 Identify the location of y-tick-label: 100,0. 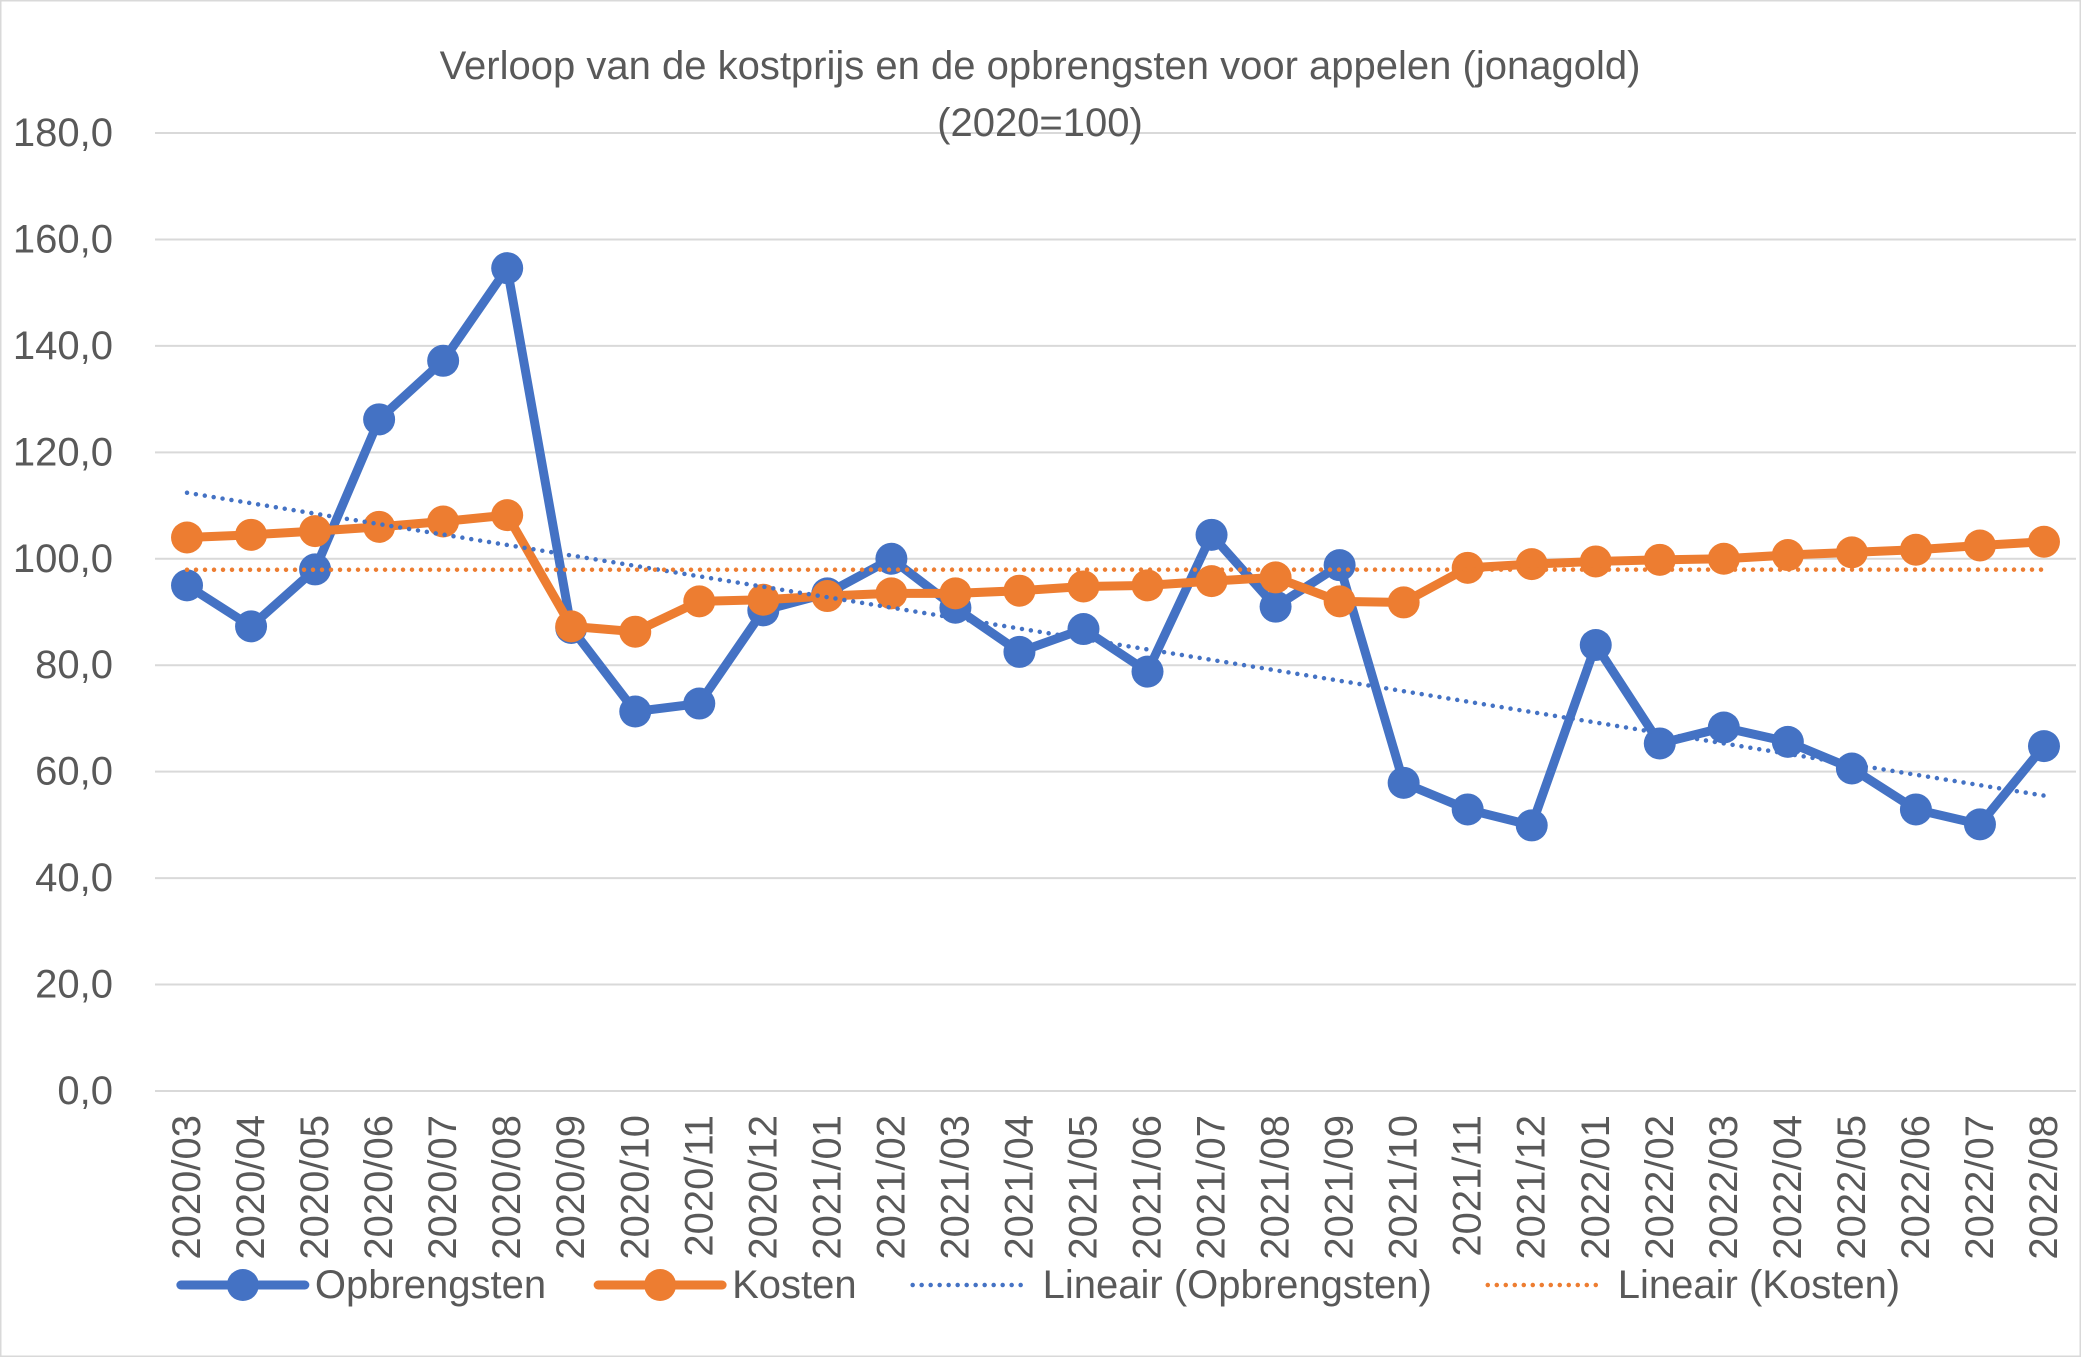
(63, 559).